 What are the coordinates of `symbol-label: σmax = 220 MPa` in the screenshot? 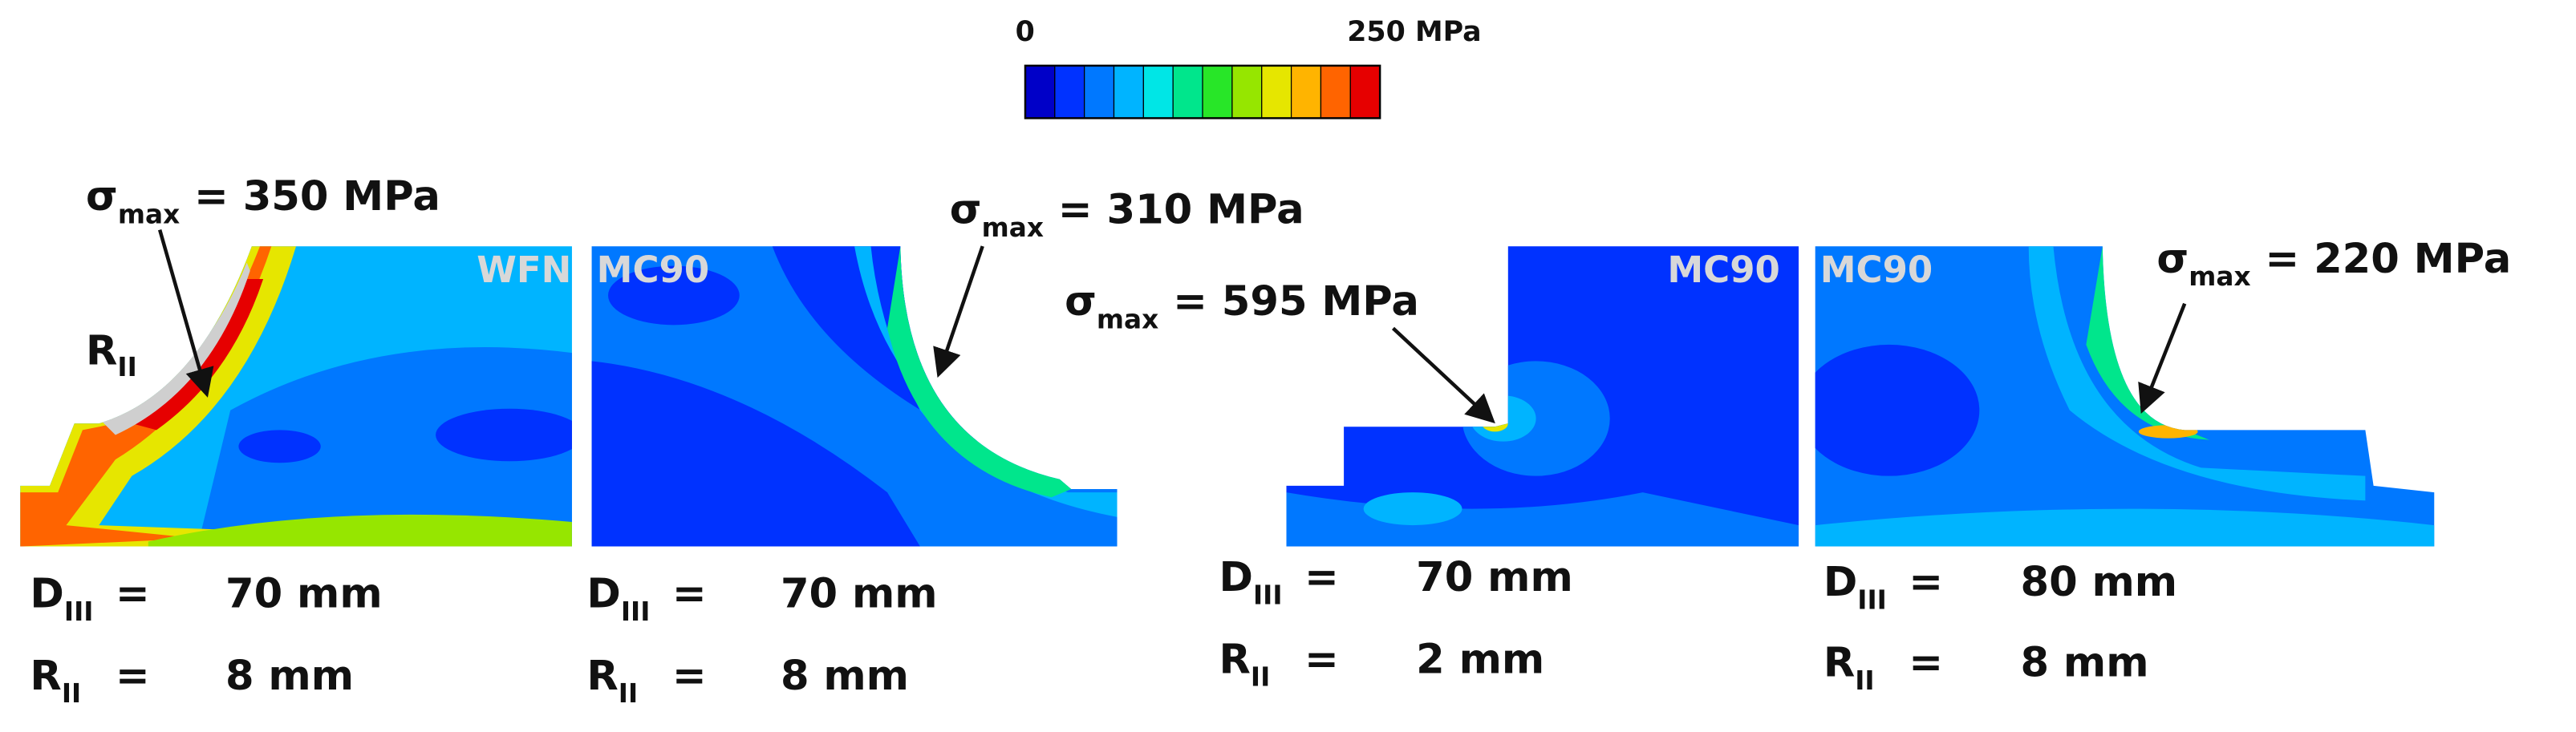 It's located at (2333, 264).